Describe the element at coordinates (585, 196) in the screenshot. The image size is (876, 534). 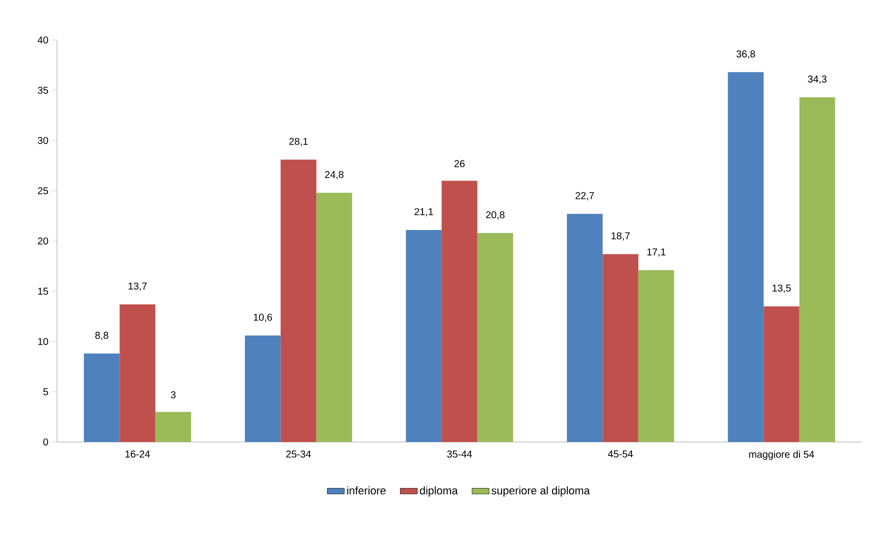
I see `data-label: 22,7` at that location.